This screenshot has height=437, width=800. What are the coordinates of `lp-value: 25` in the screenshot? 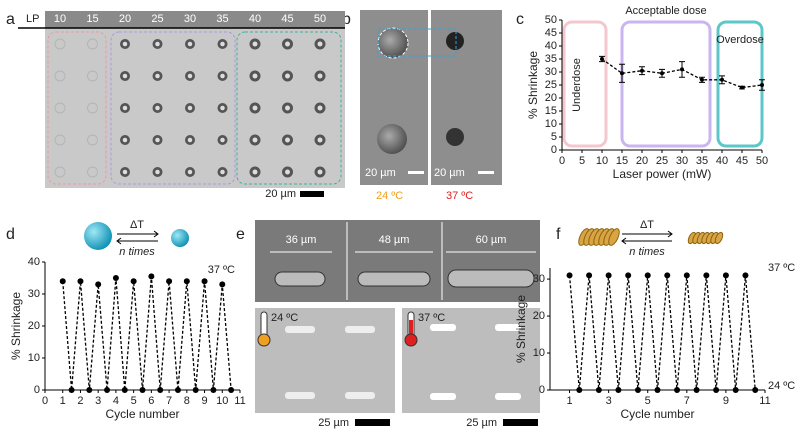 It's located at (157, 19).